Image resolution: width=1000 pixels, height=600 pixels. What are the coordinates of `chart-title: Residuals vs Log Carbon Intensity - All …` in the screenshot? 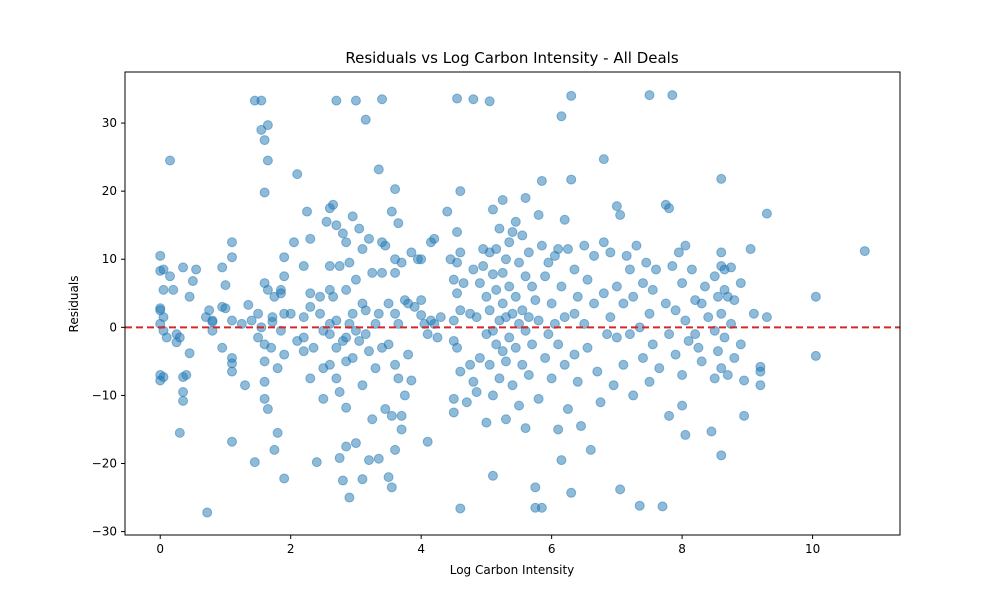 It's located at (511, 58).